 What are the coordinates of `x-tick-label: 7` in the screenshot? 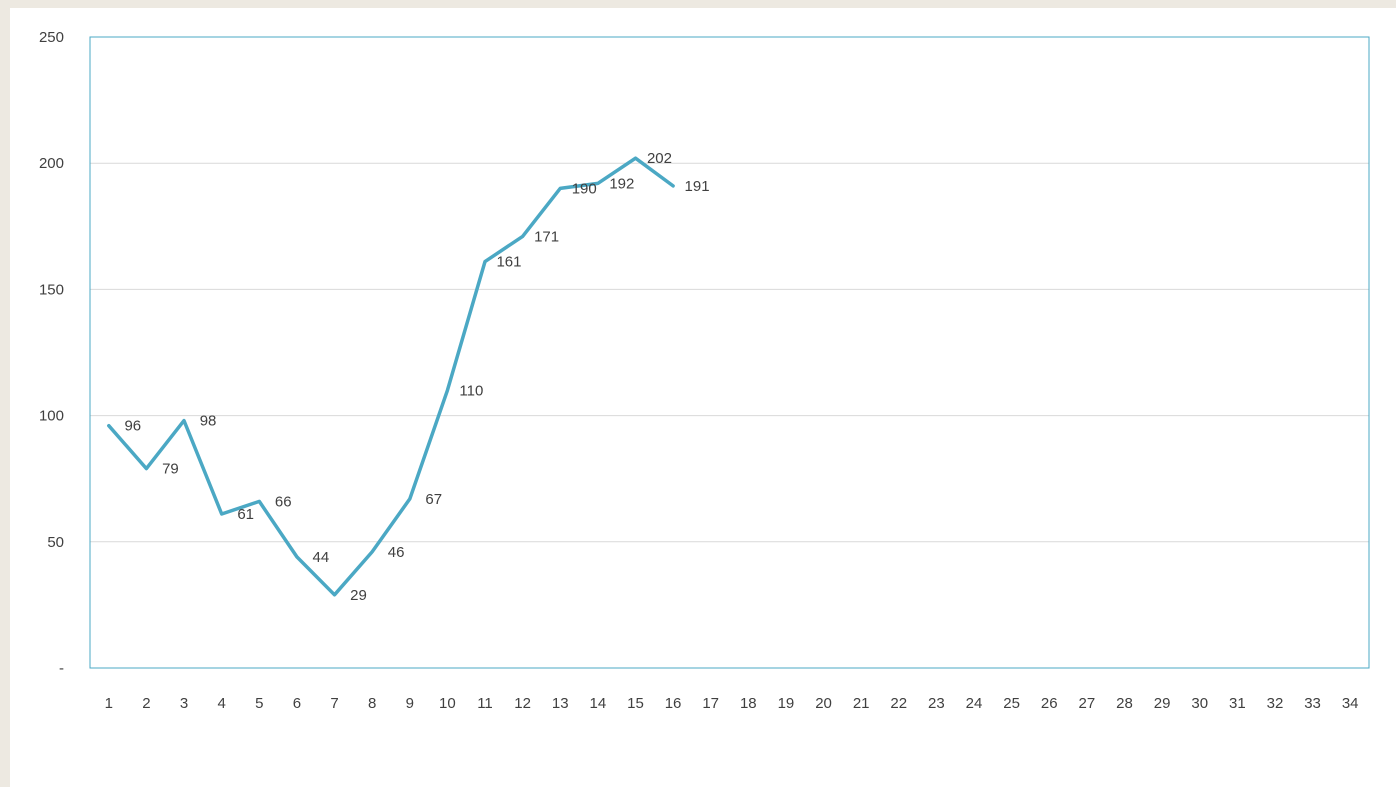 It's located at (334, 703).